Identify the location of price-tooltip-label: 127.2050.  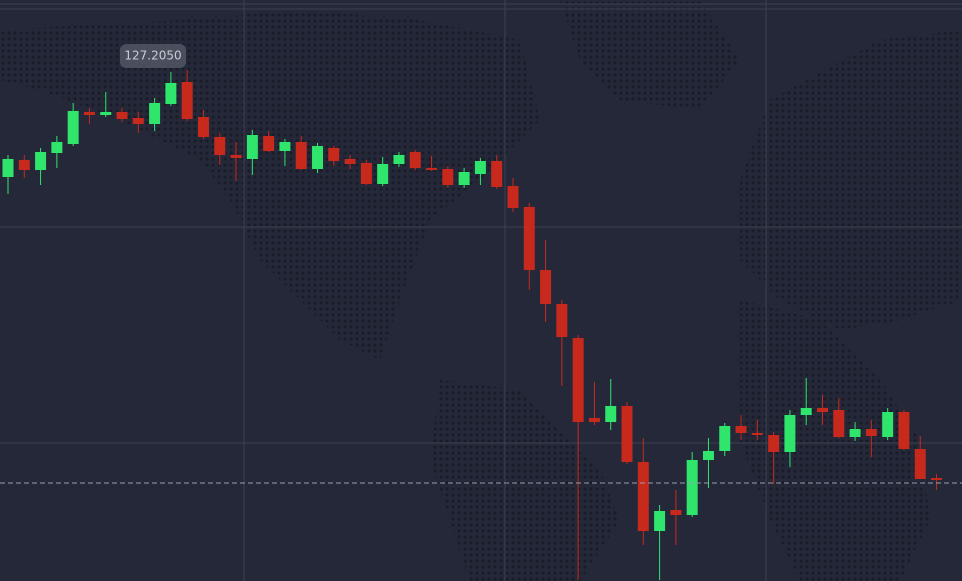
(152, 56).